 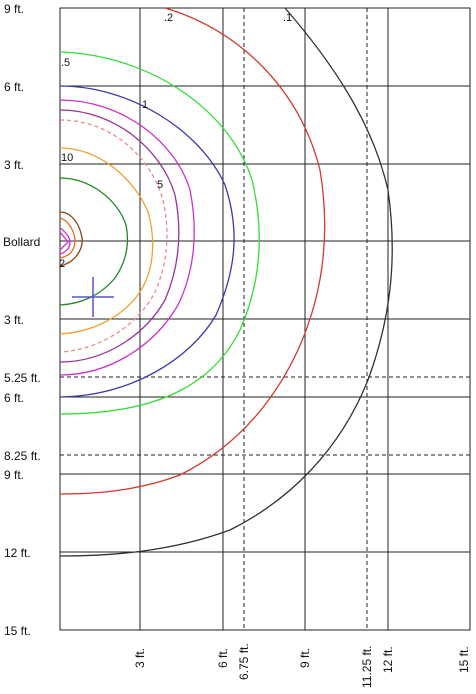 I want to click on y-label-top-9: 9 ft., so click(x=14, y=9).